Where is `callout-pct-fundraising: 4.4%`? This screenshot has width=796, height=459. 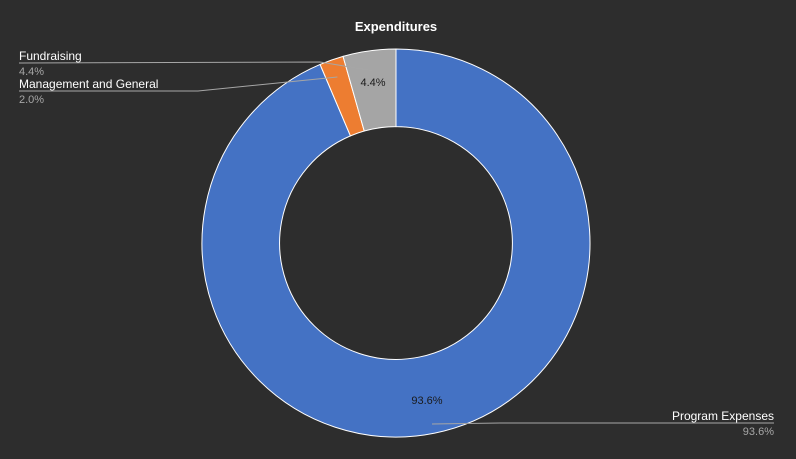
callout-pct-fundraising: 4.4% is located at coordinates (31, 72).